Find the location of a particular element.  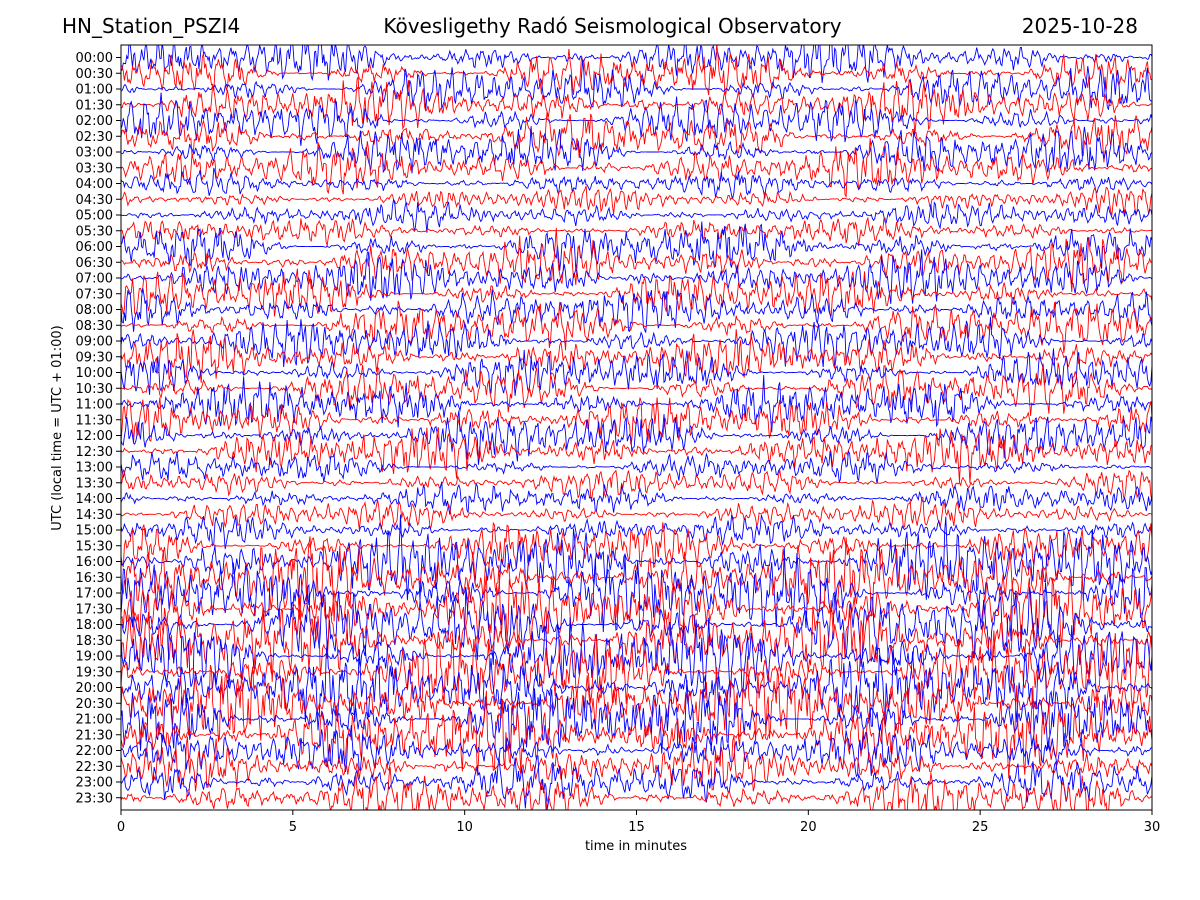

y-tick-label: 08:00 is located at coordinates (94, 310).